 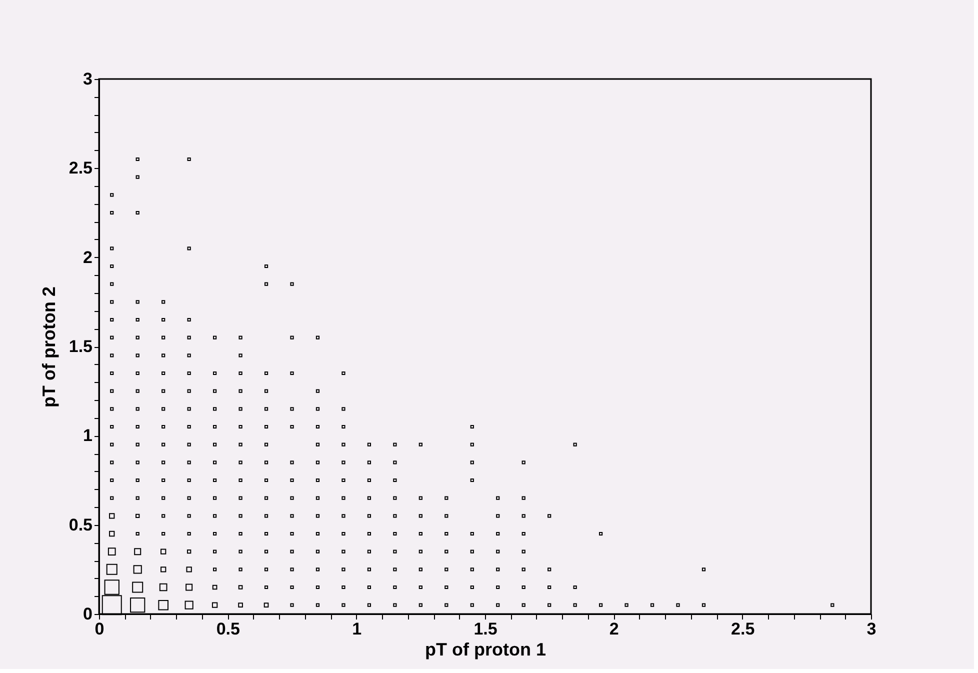 I want to click on x-tick-label: 1.5, so click(x=486, y=629).